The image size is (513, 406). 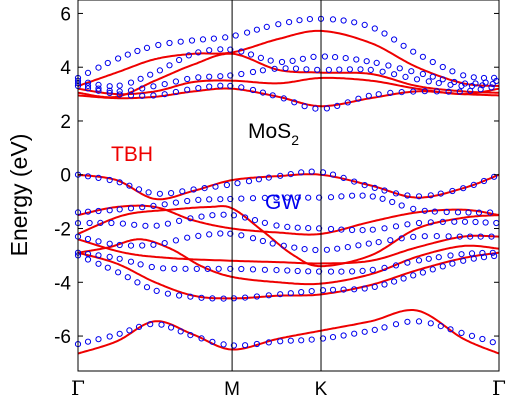 I want to click on x-tick-label: M, so click(x=232, y=389).